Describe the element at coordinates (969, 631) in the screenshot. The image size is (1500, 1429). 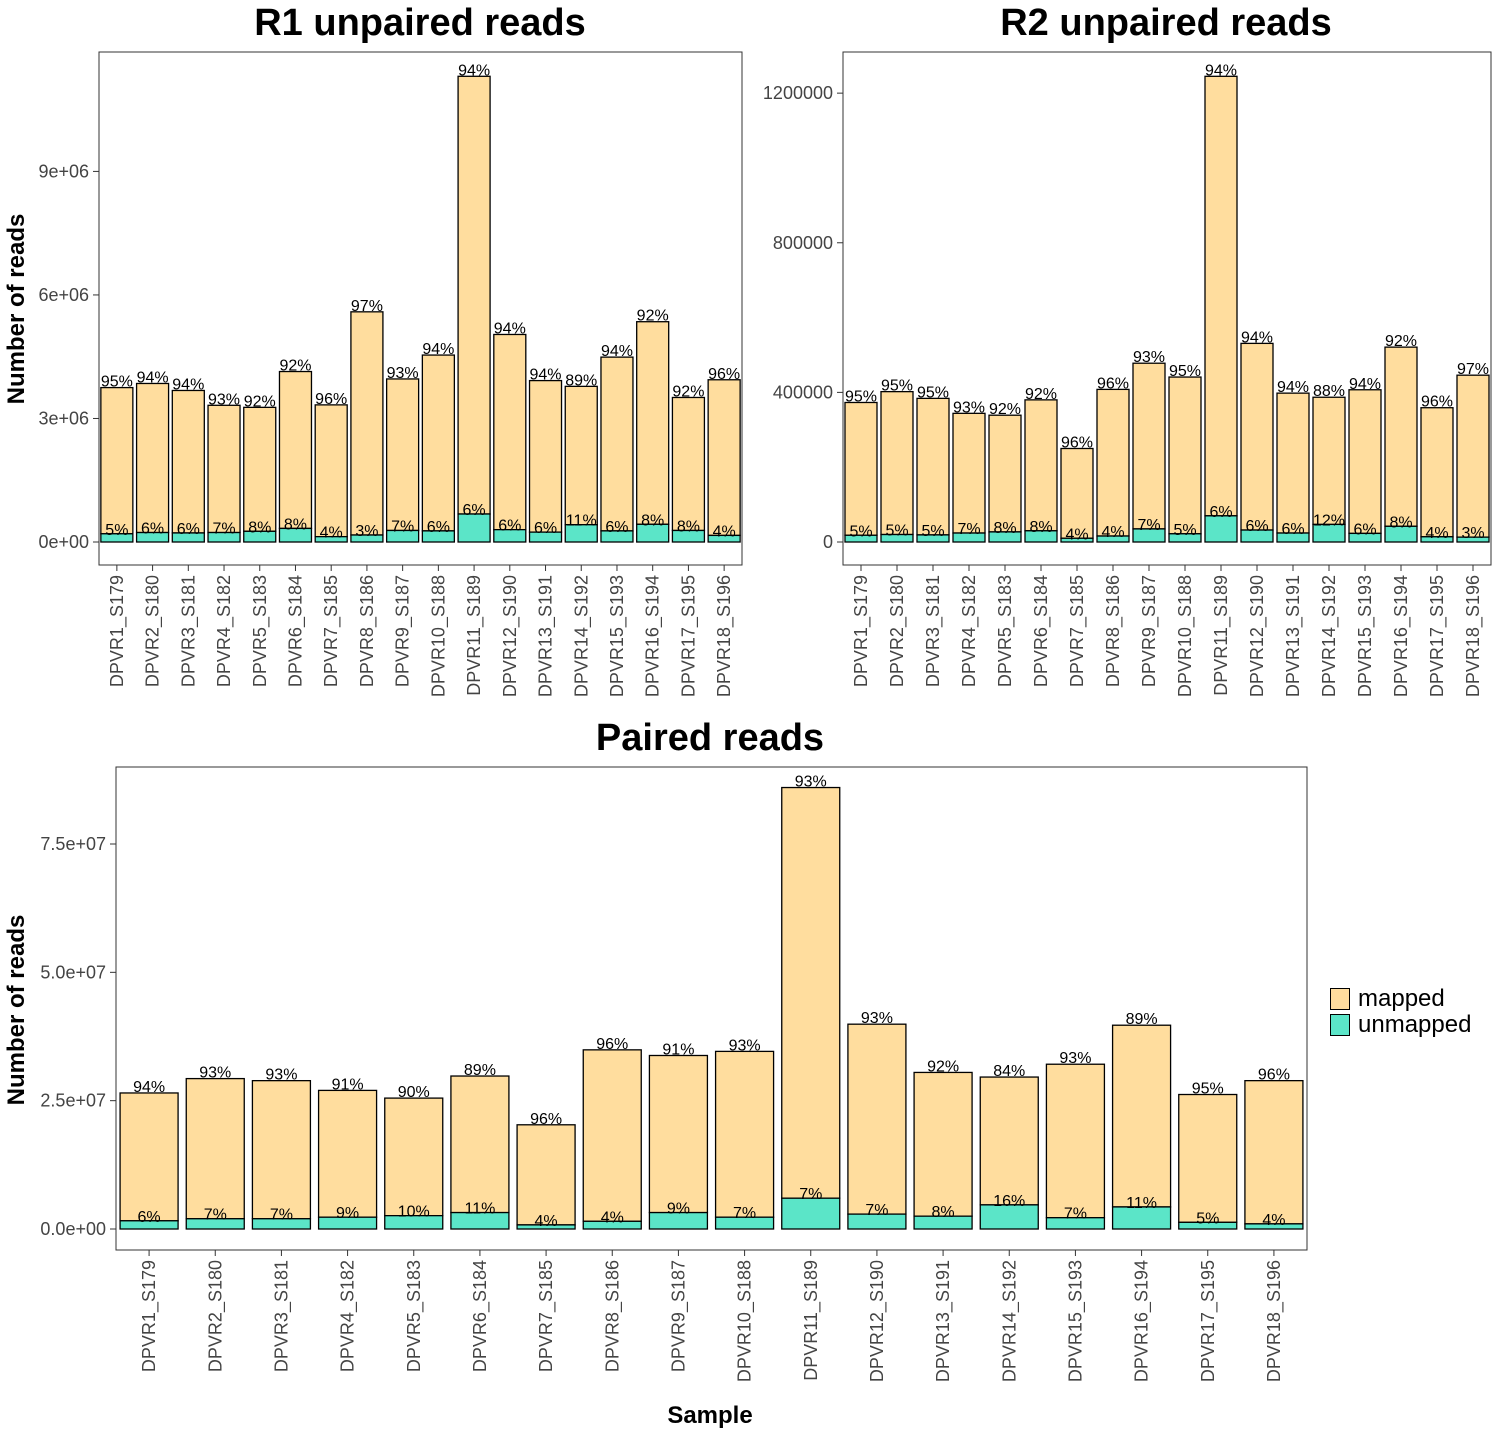
I see `x-tick-label: DPVR4_S182` at that location.